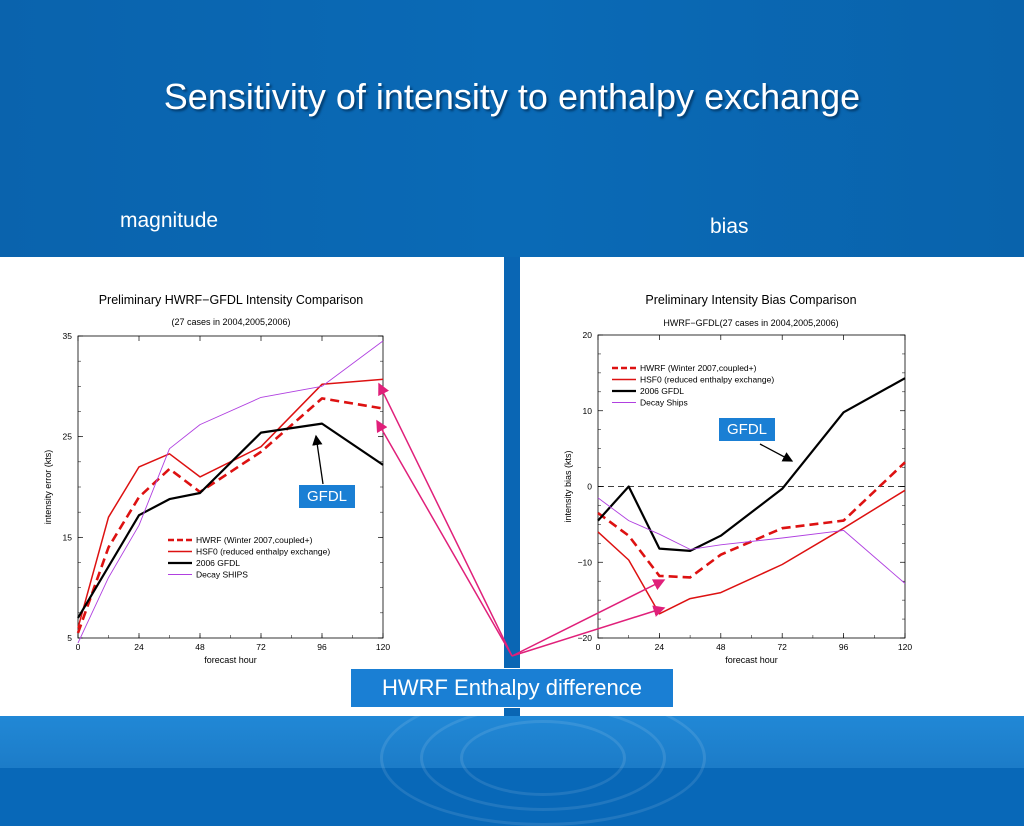 This screenshot has width=1024, height=826. Describe the element at coordinates (68, 437) in the screenshot. I see `y-tick-label: 25` at that location.